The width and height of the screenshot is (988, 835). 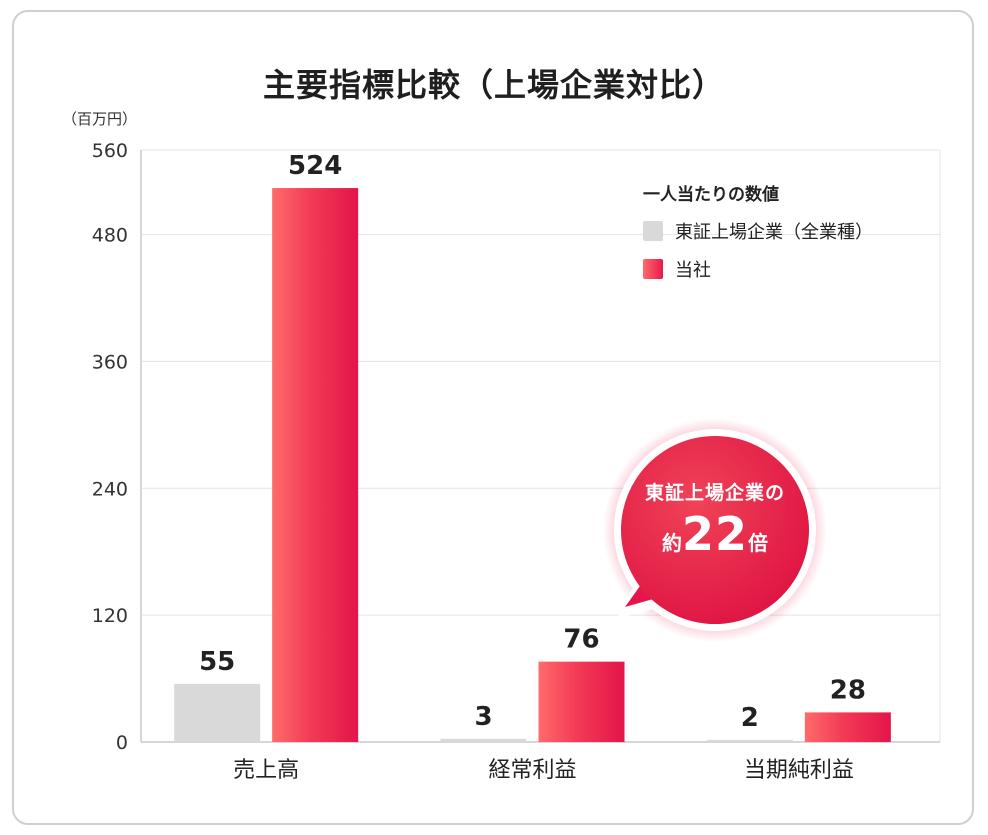 I want to click on callout-bubble, so click(x=715, y=530).